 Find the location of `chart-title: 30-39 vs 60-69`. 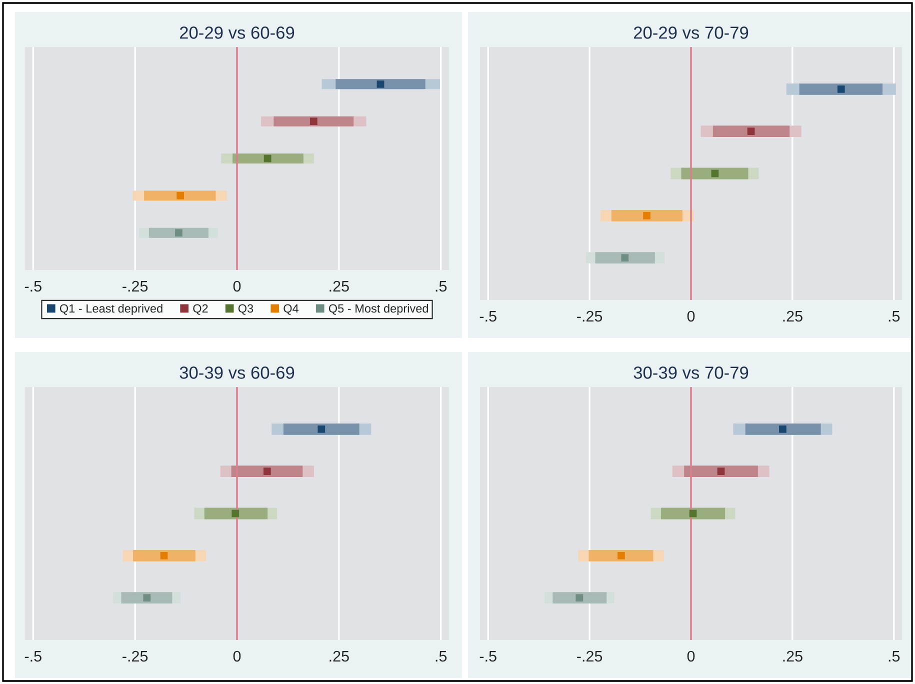

chart-title: 30-39 vs 60-69 is located at coordinates (237, 372).